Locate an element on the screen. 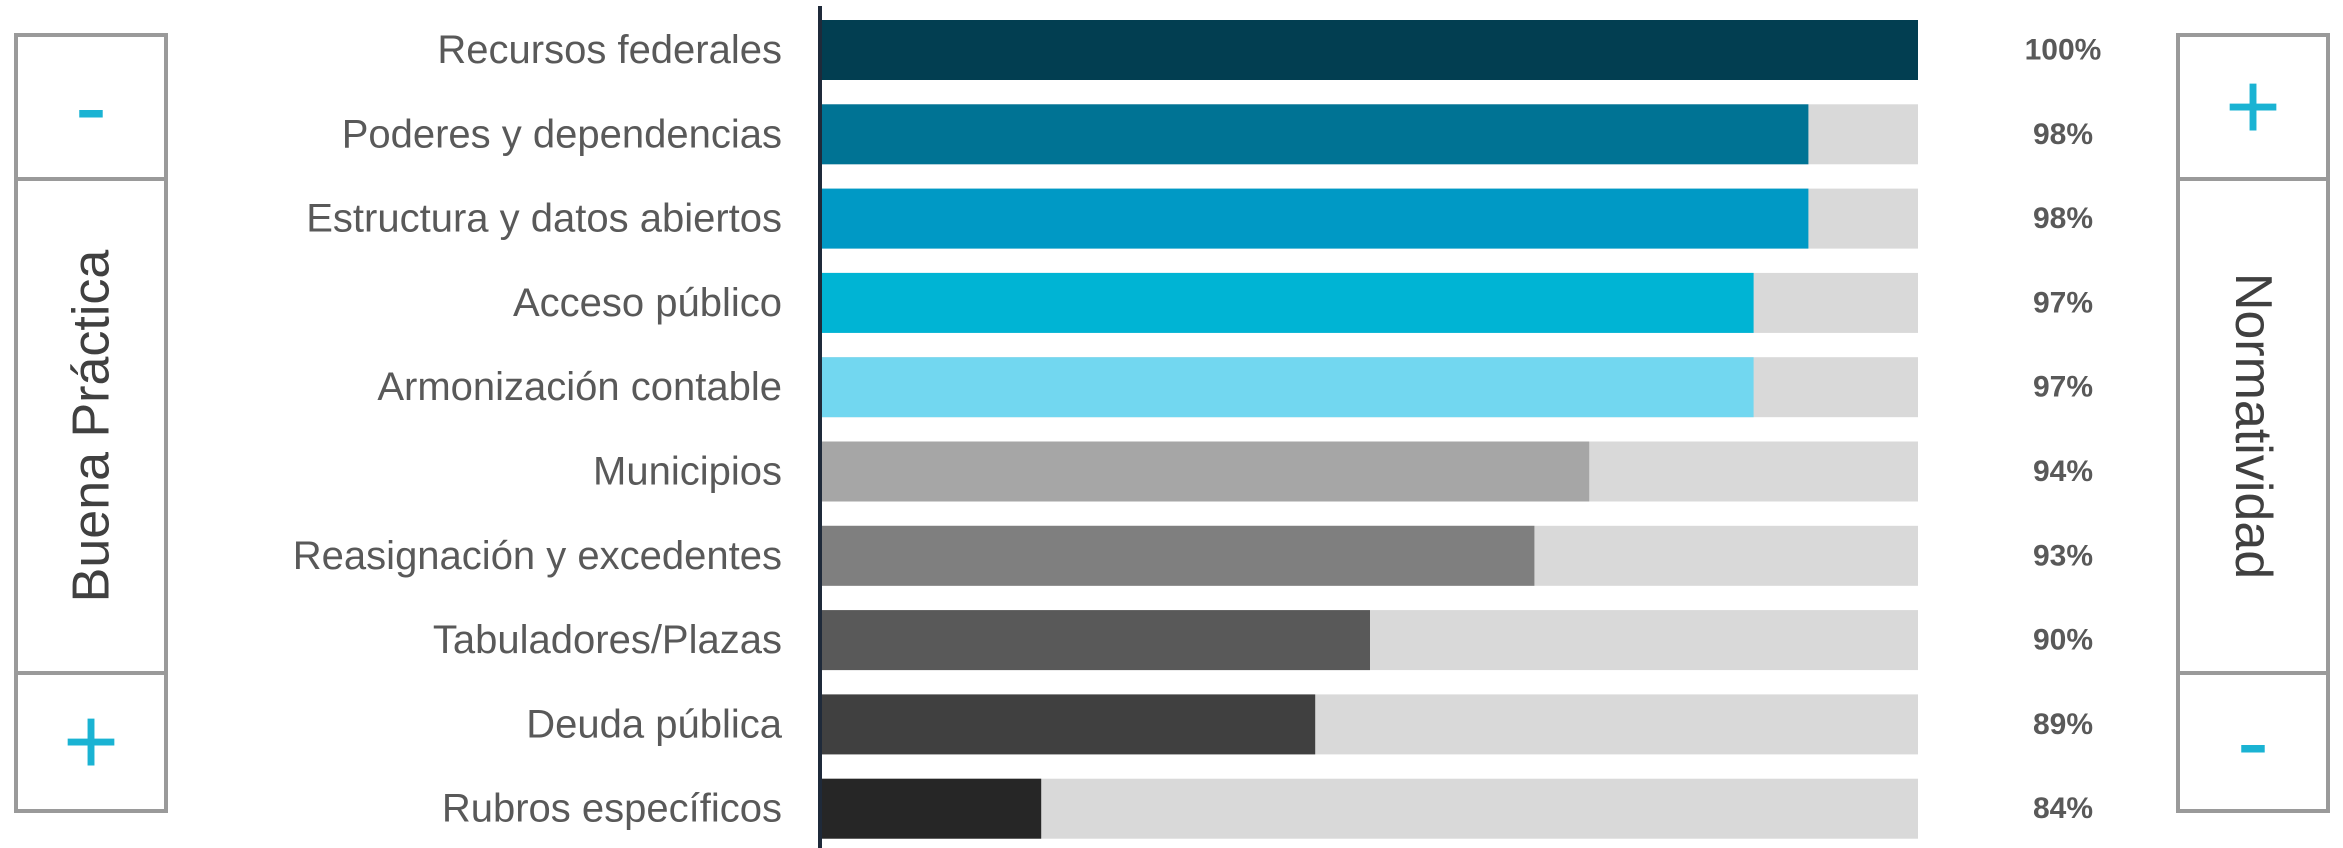 The width and height of the screenshot is (2343, 848). value-label: 93% is located at coordinates (2063, 555).